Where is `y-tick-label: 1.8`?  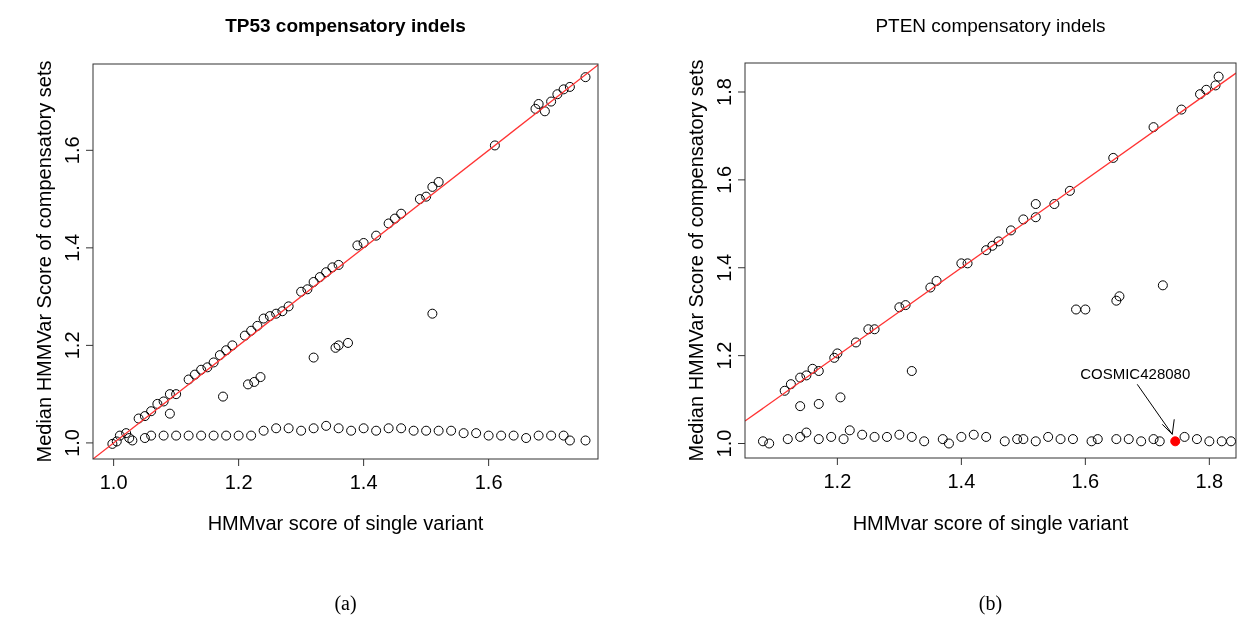 y-tick-label: 1.8 is located at coordinates (724, 92).